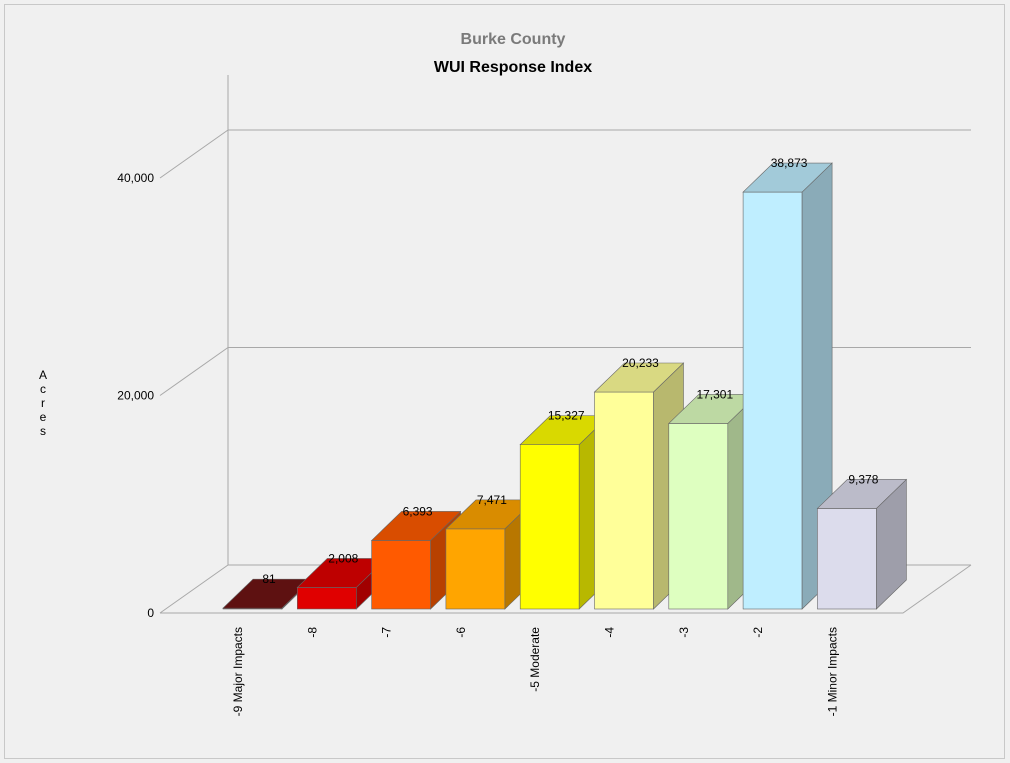 This screenshot has width=1010, height=763. What do you see at coordinates (387, 632) in the screenshot?
I see `x-tick-label: -7` at bounding box center [387, 632].